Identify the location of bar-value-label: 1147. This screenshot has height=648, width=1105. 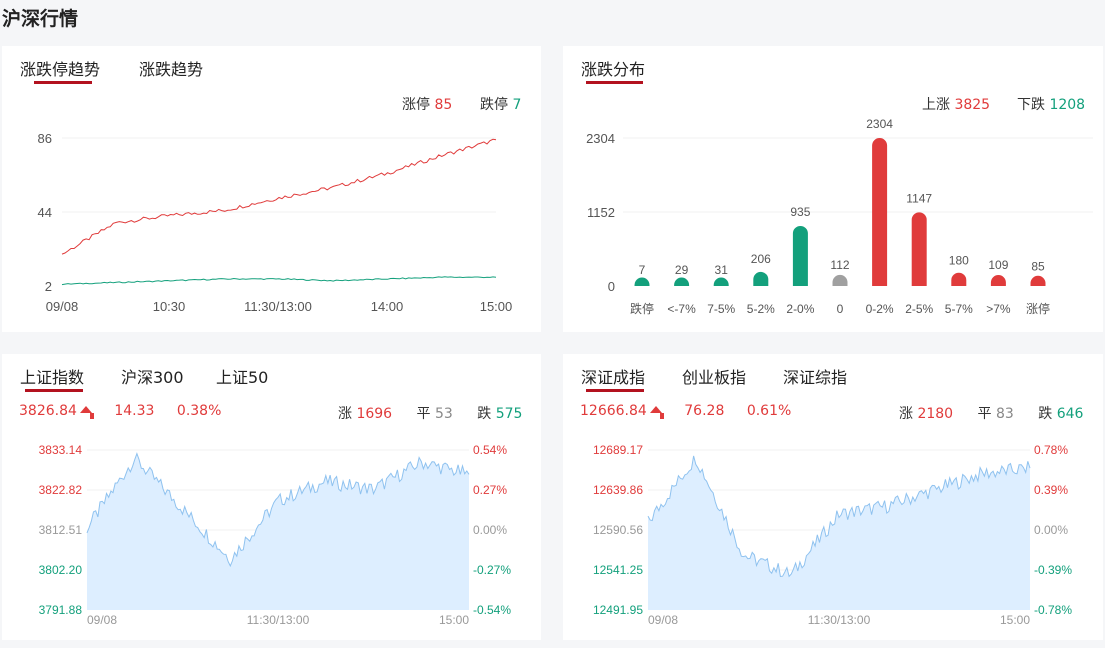
(919, 198).